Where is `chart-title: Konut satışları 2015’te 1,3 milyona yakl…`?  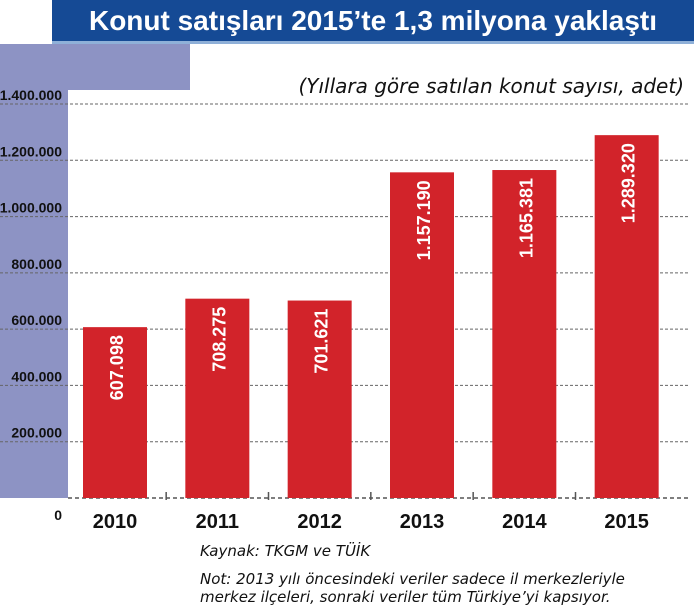 chart-title: Konut satışları 2015’te 1,3 milyona yakl… is located at coordinates (373, 20).